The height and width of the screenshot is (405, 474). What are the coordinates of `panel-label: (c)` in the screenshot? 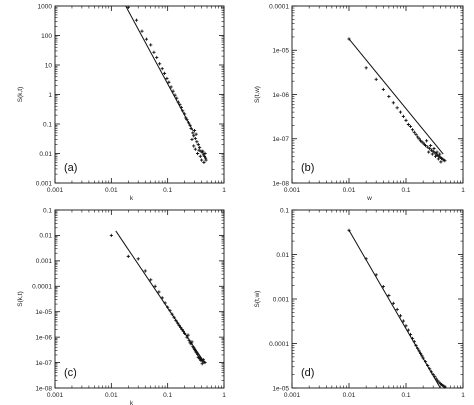 It's located at (70, 373).